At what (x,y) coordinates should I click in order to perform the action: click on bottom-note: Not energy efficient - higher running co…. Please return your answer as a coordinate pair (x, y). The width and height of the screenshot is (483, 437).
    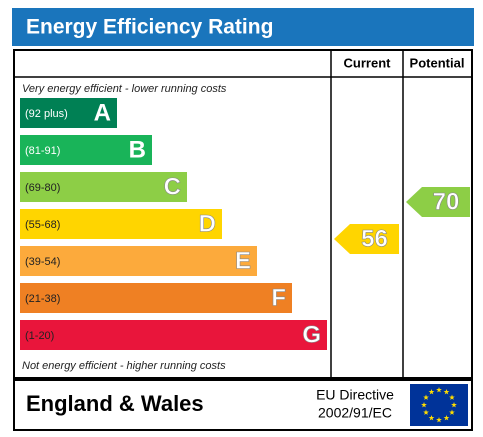
    Looking at the image, I should click on (124, 366).